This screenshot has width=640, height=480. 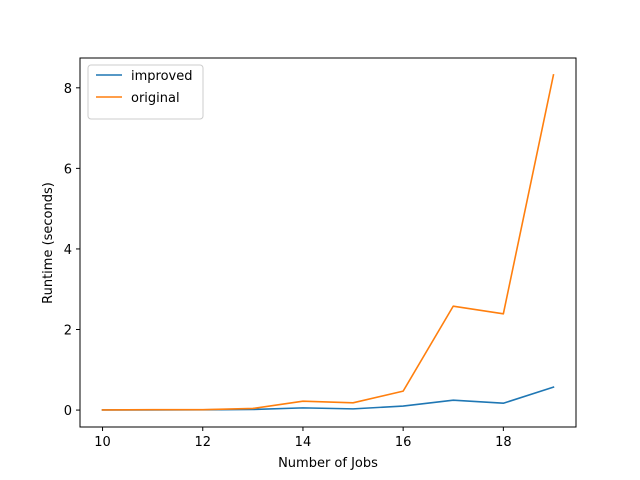 I want to click on legend-box, so click(x=145, y=92).